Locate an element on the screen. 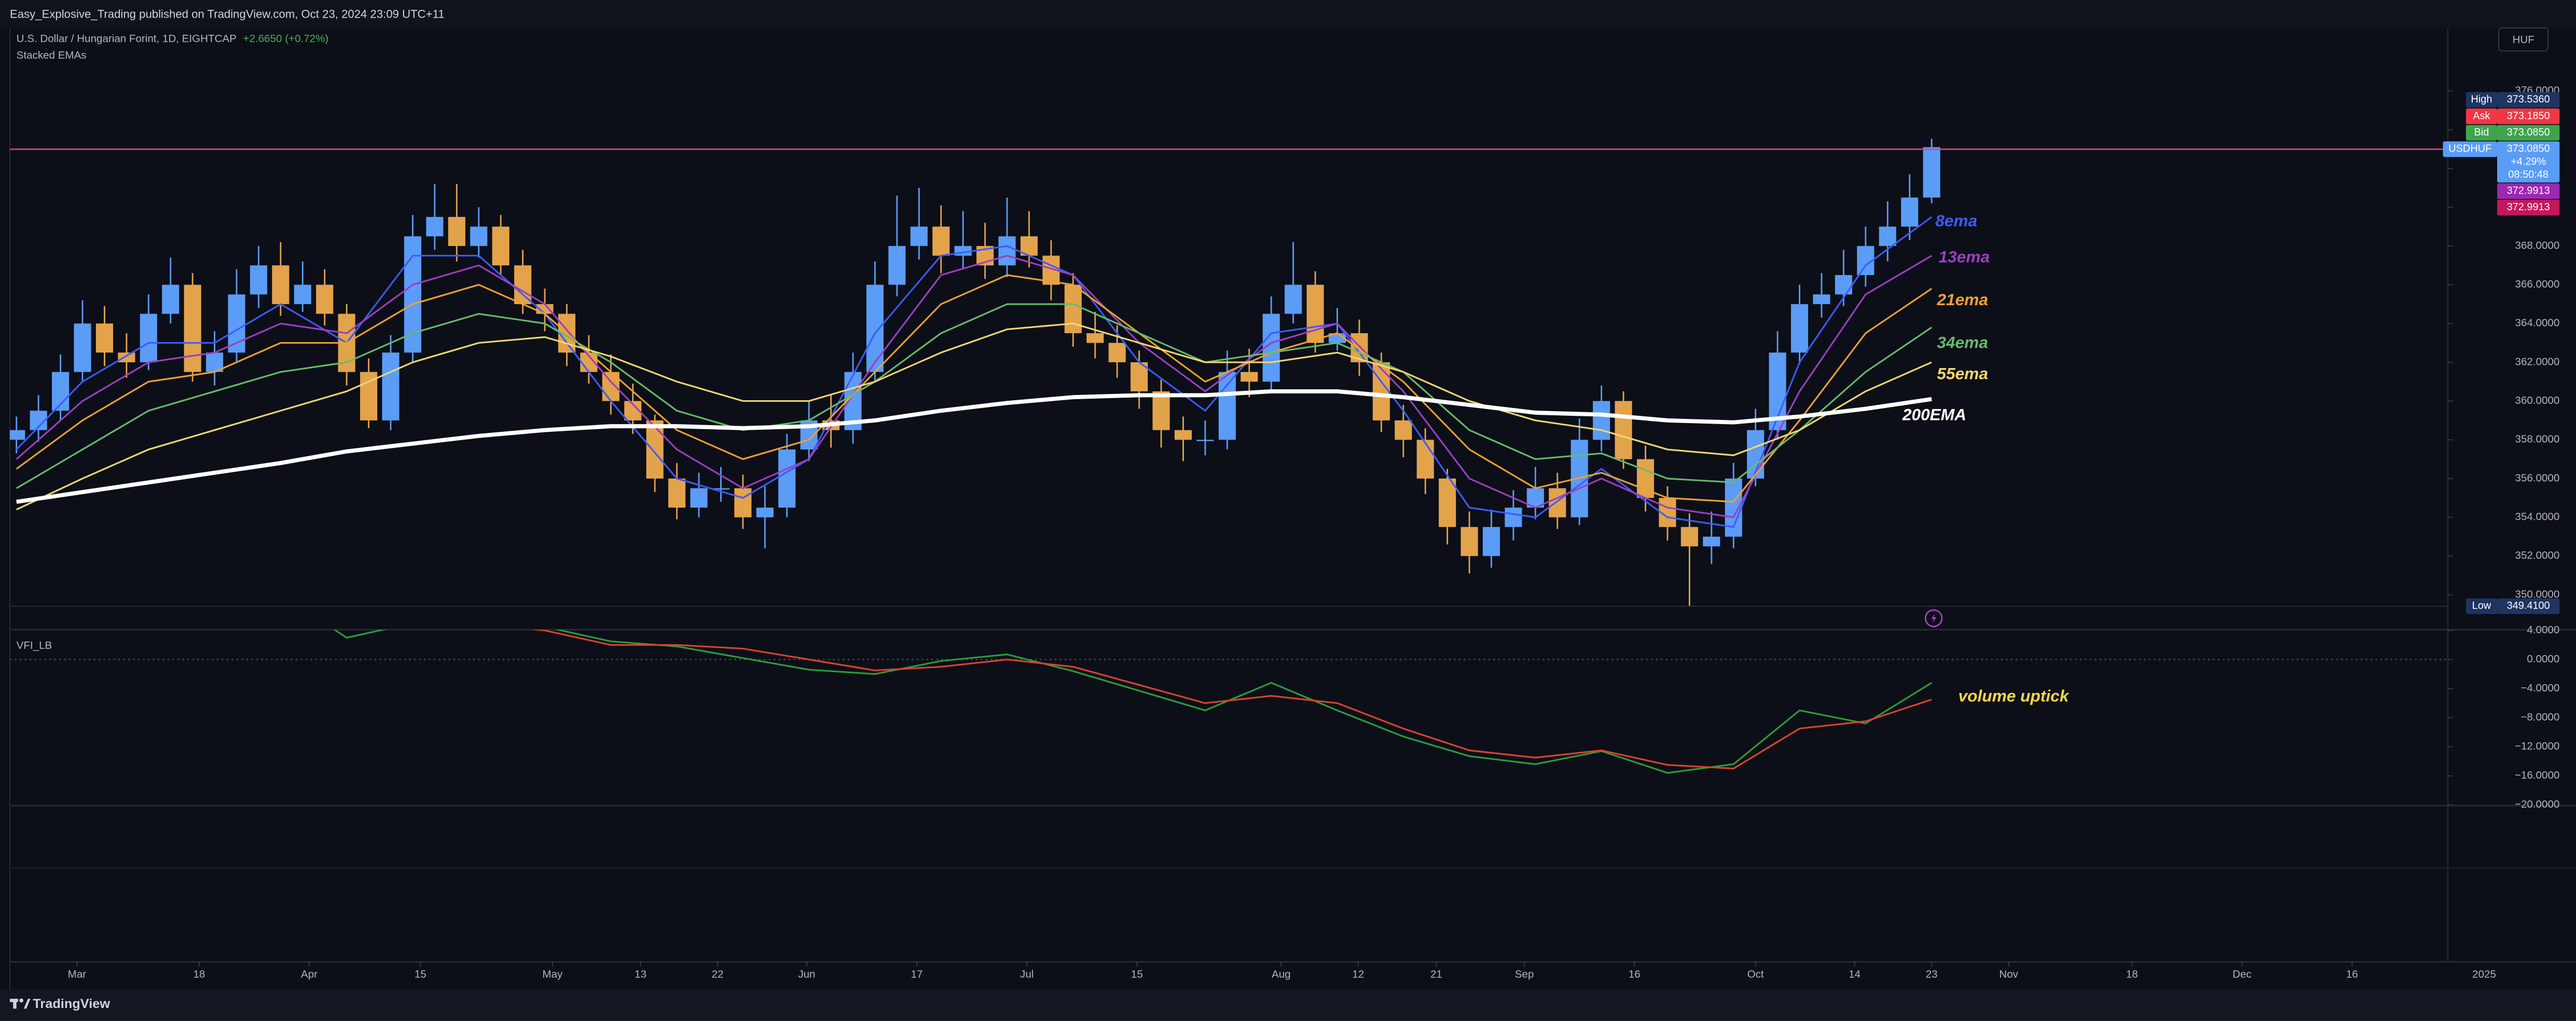 The height and width of the screenshot is (1021, 2576). y-tick-label: −16.0000 is located at coordinates (2537, 775).